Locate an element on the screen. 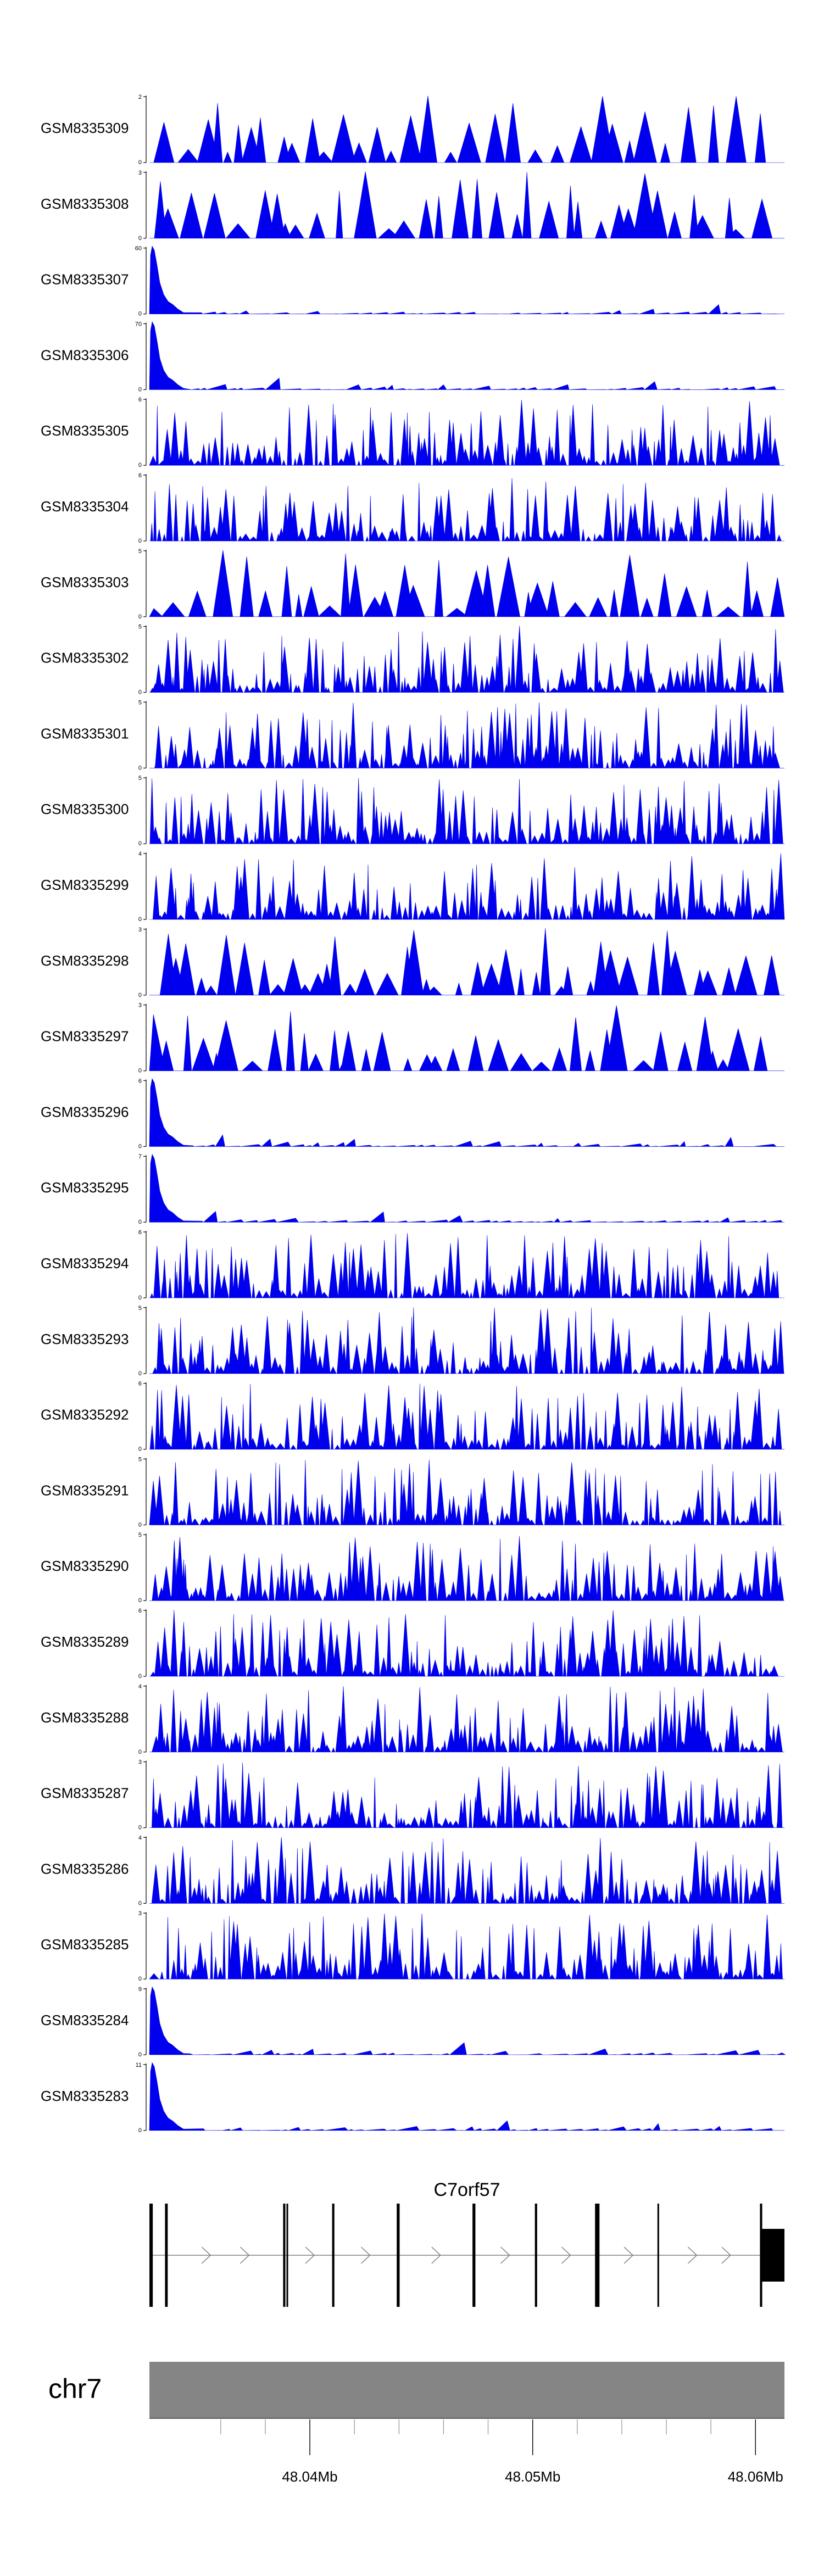 The image size is (824, 2576). track-sample-label: GSM8335289 is located at coordinates (85, 1641).